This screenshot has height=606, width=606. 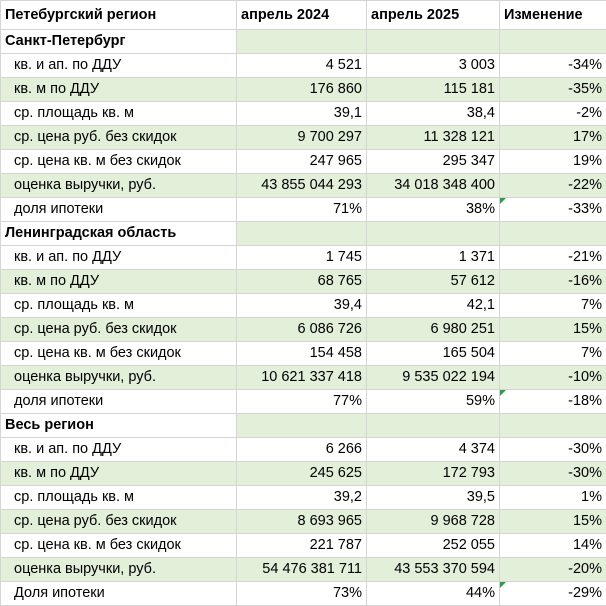 What do you see at coordinates (553, 378) in the screenshot?
I see `change-cell: -10%` at bounding box center [553, 378].